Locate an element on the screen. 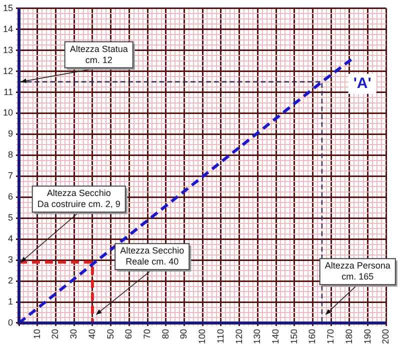  x-tick-label: 30 is located at coordinates (73, 333).